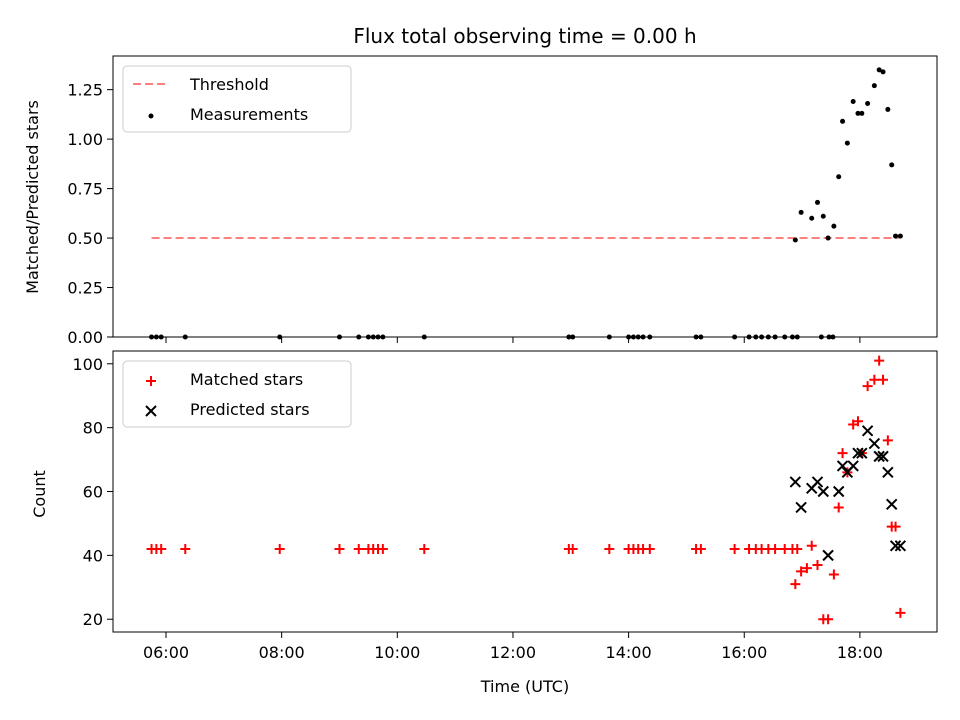 Image resolution: width=960 pixels, height=720 pixels. What do you see at coordinates (848, 493) in the screenshot?
I see `series-predicted-stars` at bounding box center [848, 493].